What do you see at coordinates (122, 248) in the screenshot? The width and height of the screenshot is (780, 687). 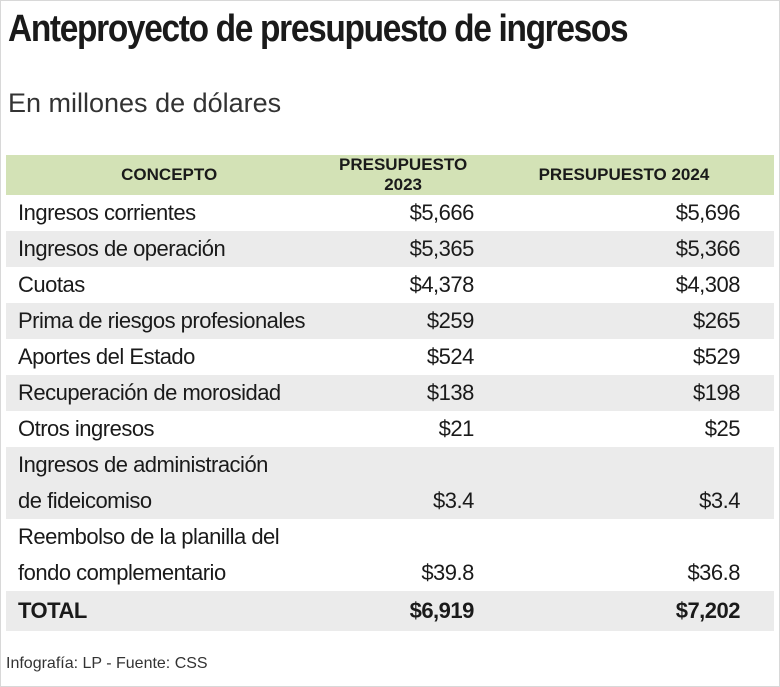 I see `concept-text: Ingresos de operación` at bounding box center [122, 248].